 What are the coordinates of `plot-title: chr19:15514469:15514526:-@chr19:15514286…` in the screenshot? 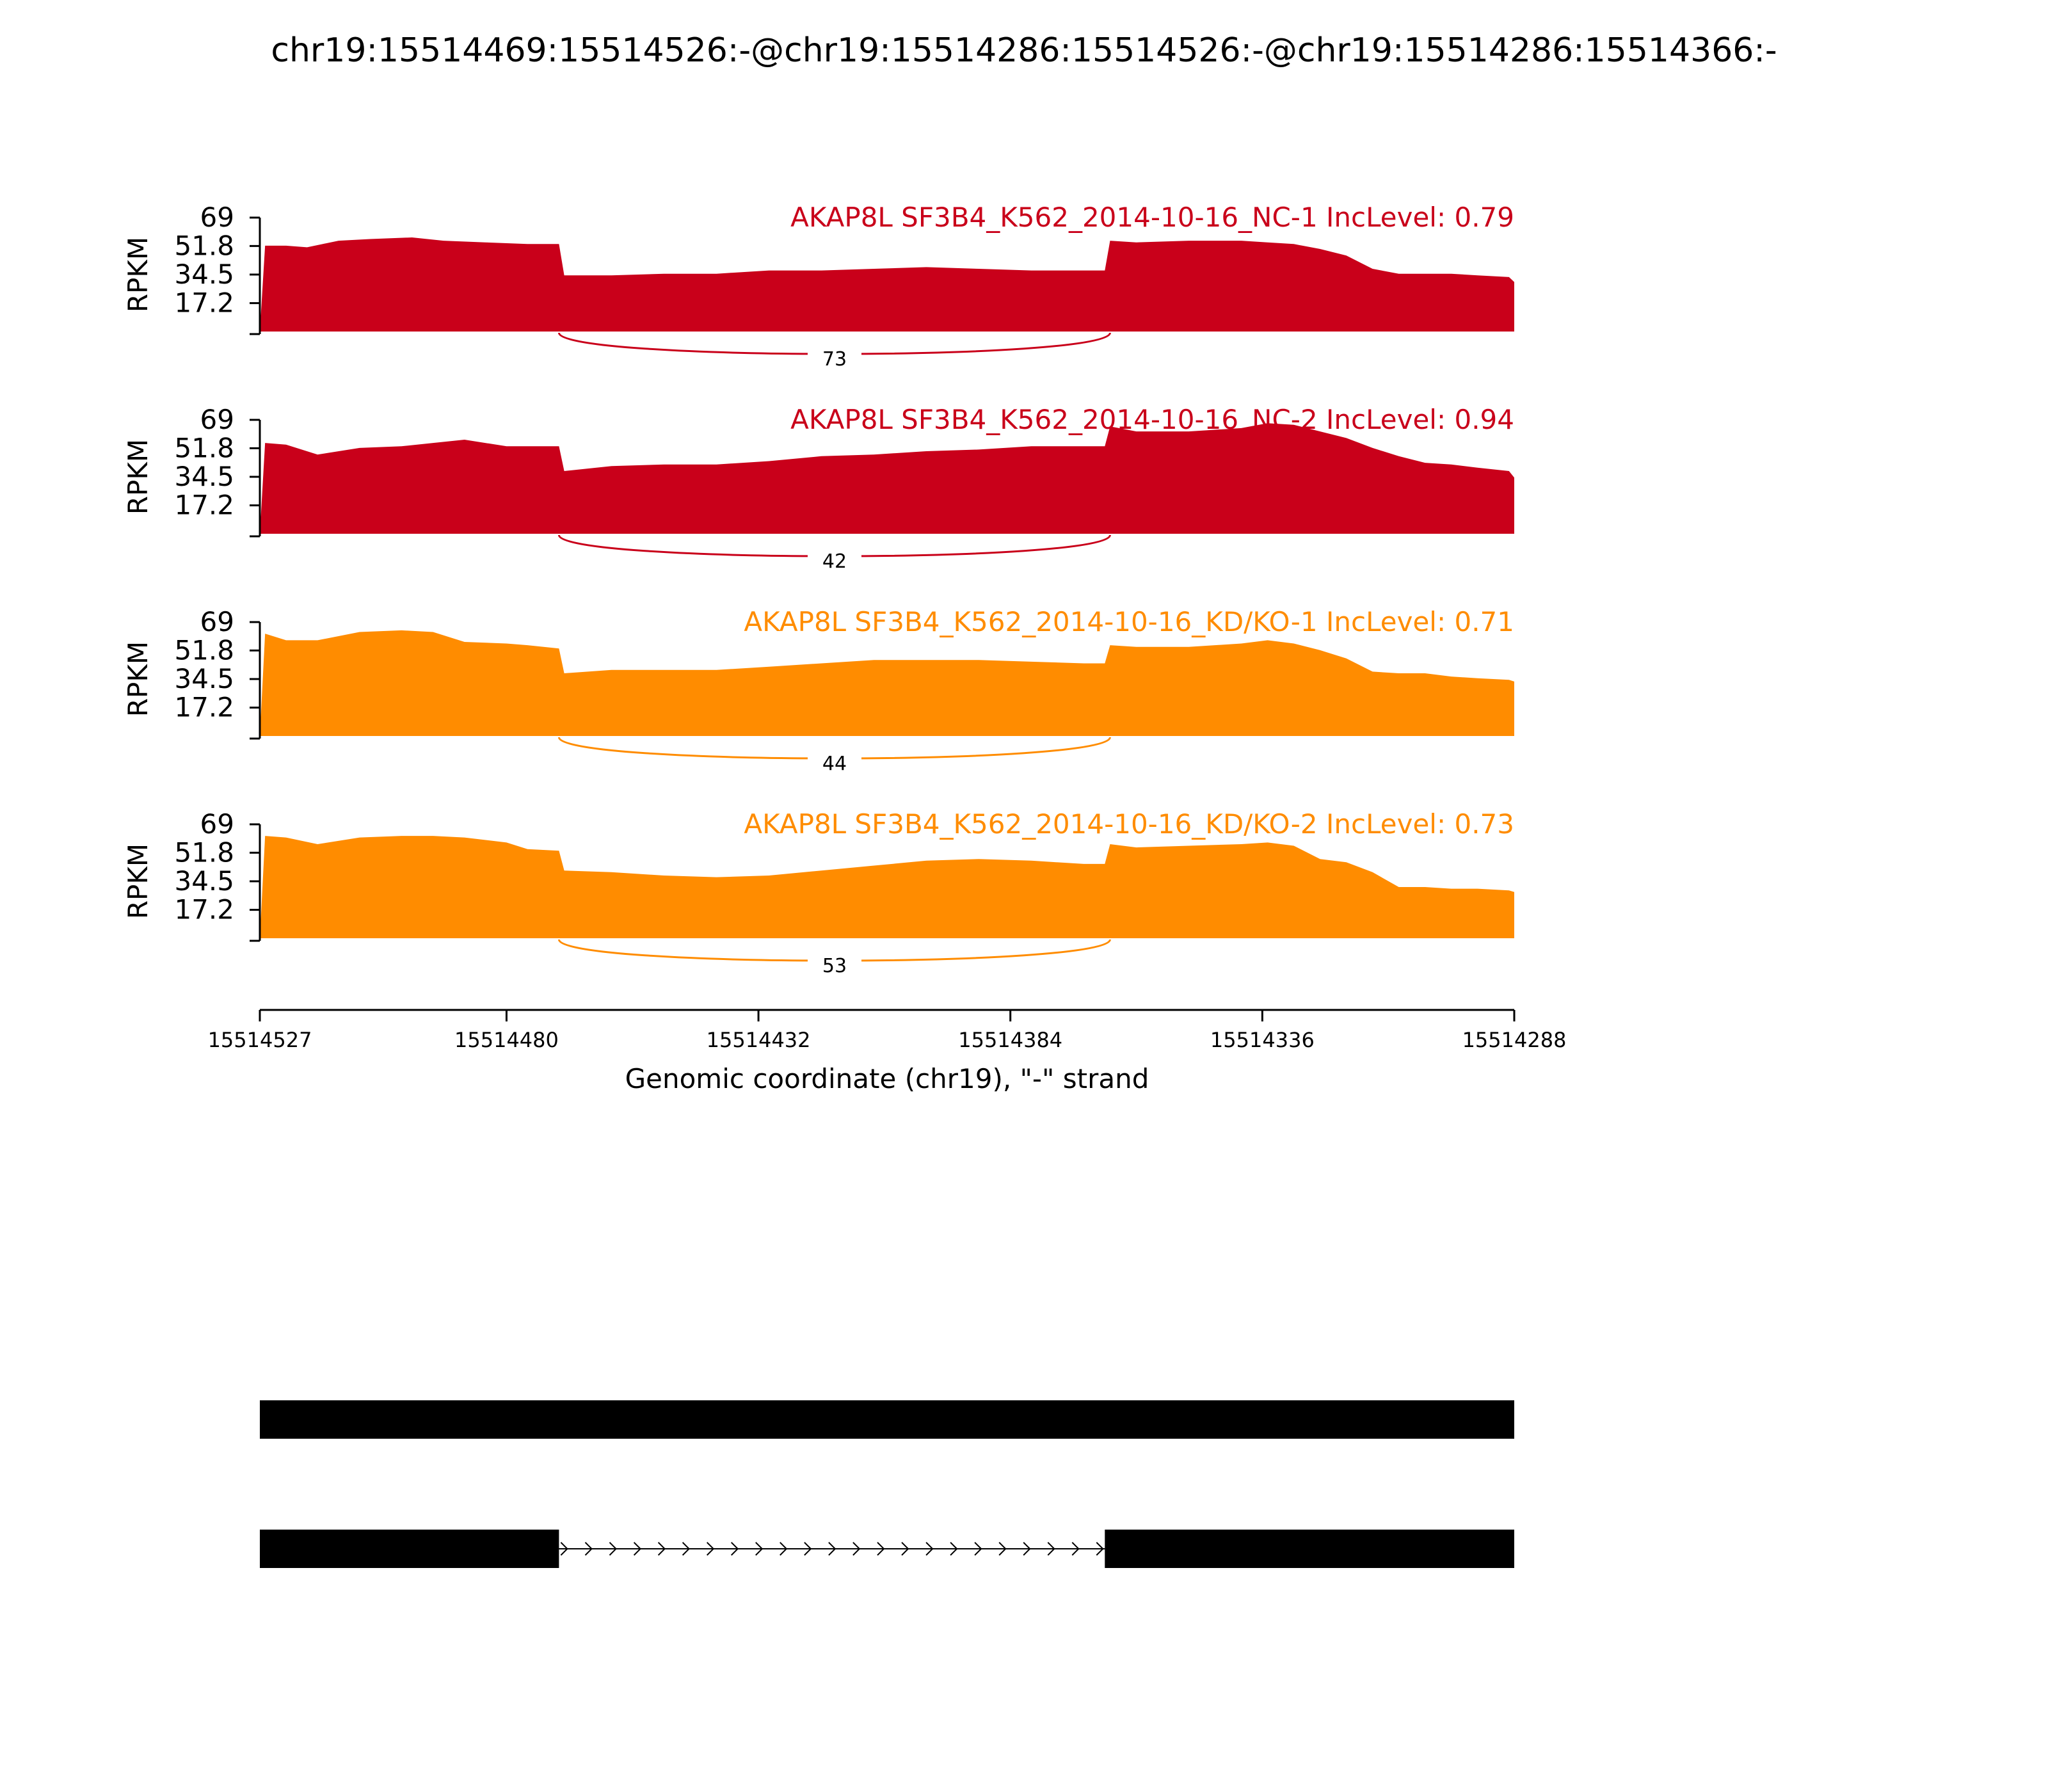 It's located at (1024, 50).